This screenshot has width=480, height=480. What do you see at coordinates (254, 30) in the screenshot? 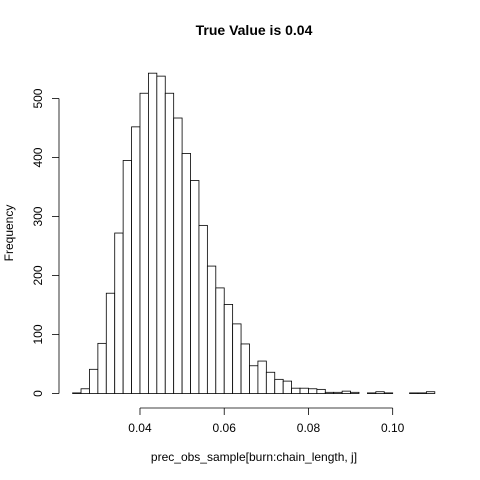
I see `chart-title: True Value is 0.04` at bounding box center [254, 30].